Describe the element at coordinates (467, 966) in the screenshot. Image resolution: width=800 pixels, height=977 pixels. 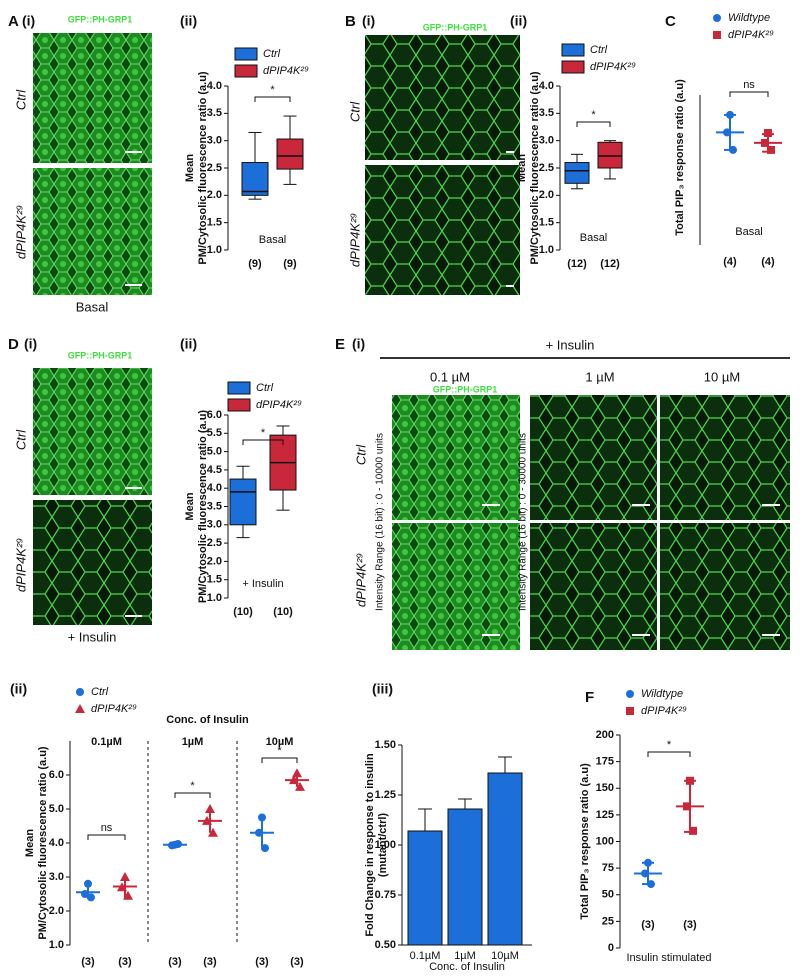
I see `x-axis-label: Conc. of Insulin` at that location.